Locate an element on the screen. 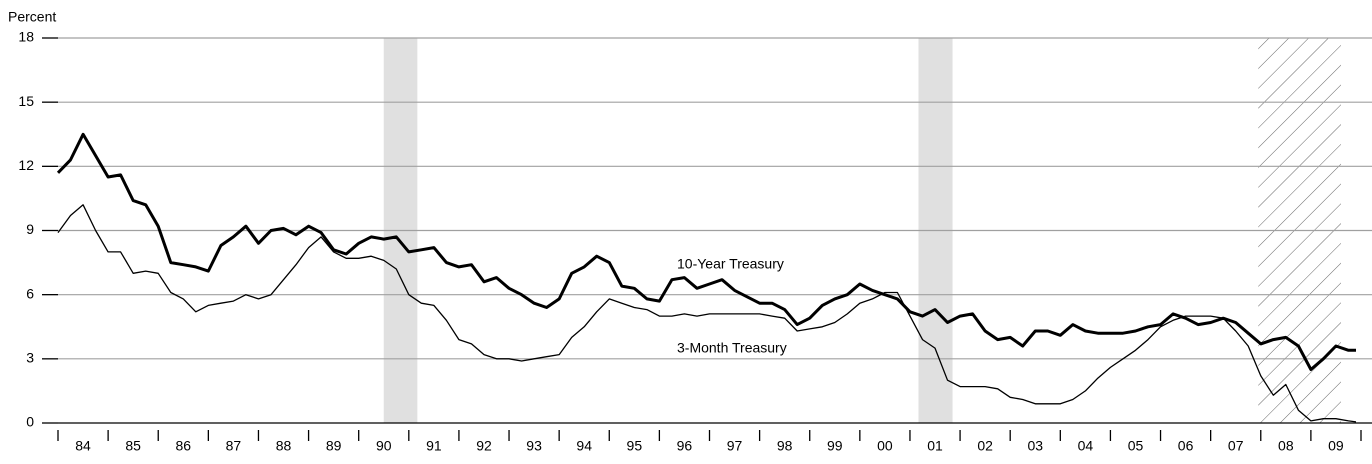 This screenshot has height=464, width=1372. x-tick-label: 91 is located at coordinates (434, 446).